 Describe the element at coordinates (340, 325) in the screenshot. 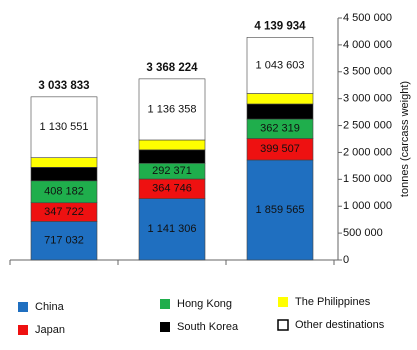

I see `legend-label: Other destinations` at that location.